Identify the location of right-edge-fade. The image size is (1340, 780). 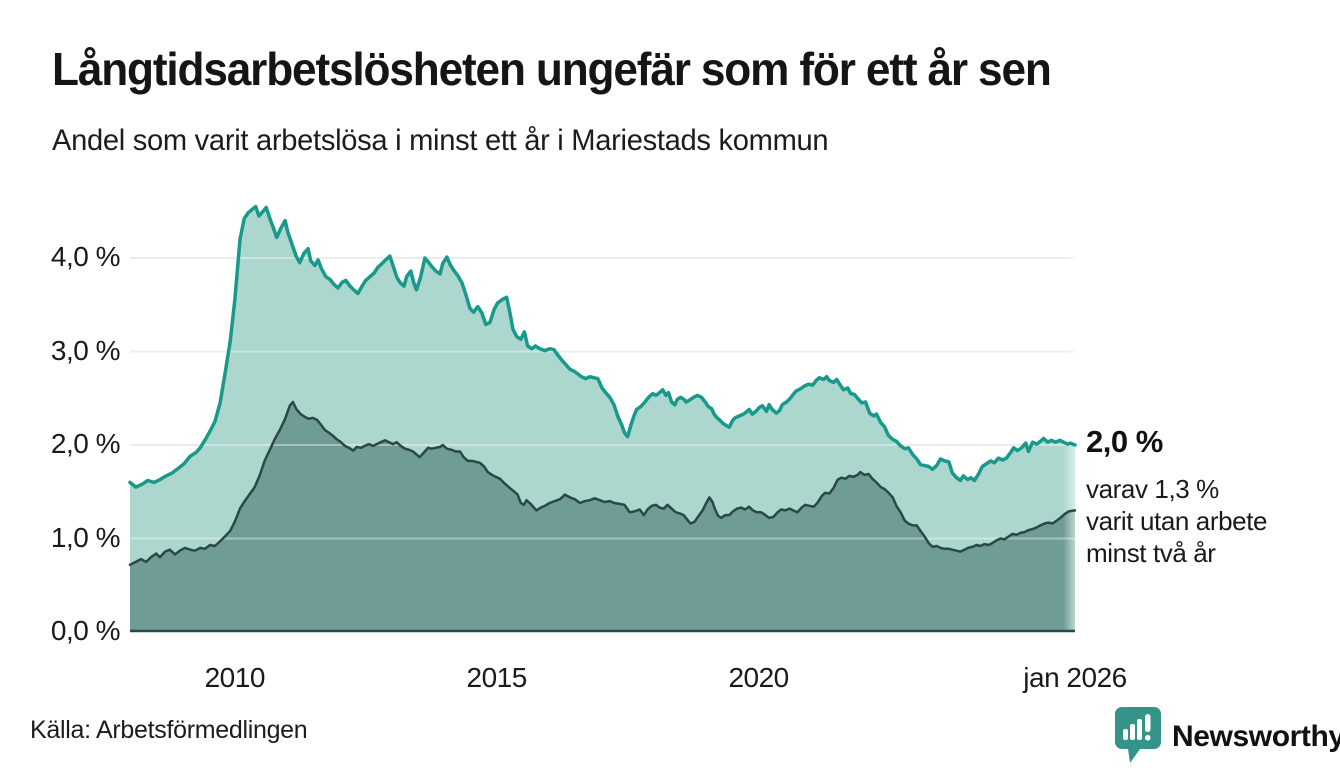
(1069, 415).